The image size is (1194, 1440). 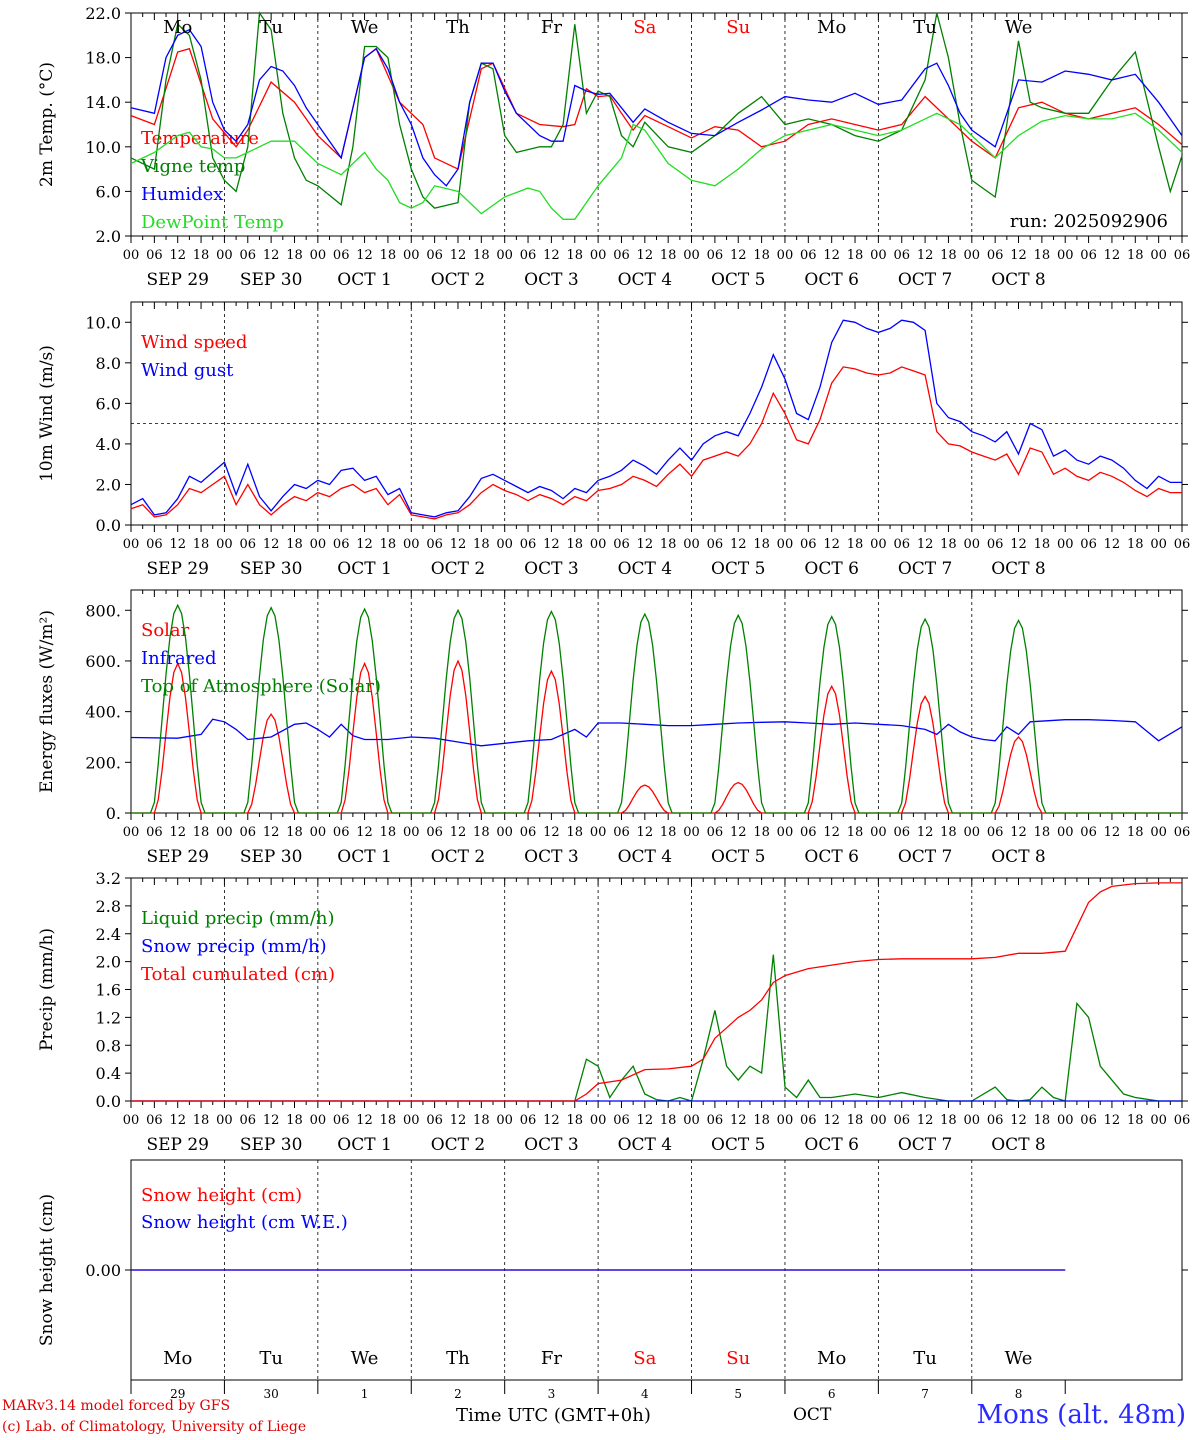 What do you see at coordinates (656, 732) in the screenshot?
I see `energy-series-infrared` at bounding box center [656, 732].